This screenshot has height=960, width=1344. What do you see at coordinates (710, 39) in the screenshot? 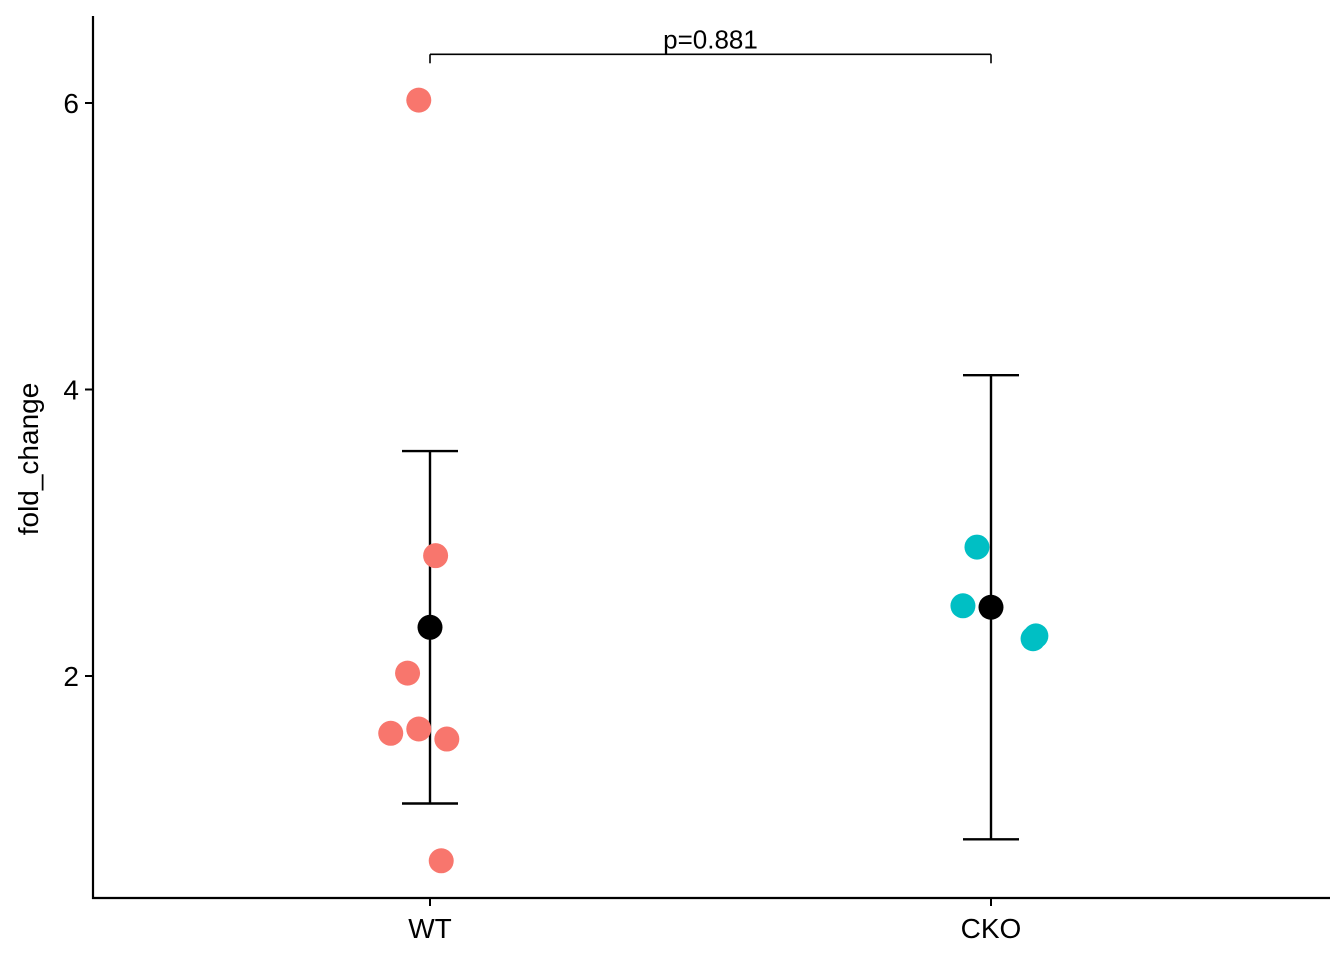
I see `p-value-label: p=0.881` at bounding box center [710, 39].